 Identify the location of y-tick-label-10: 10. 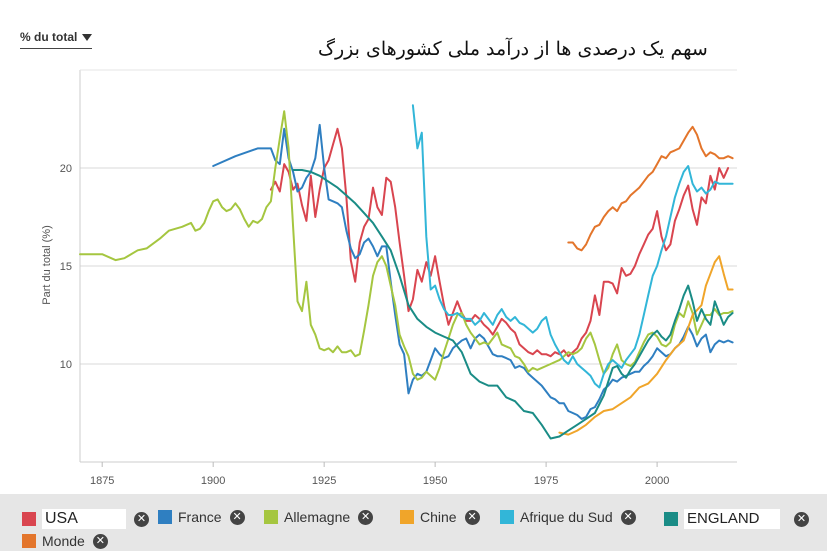
(66, 365).